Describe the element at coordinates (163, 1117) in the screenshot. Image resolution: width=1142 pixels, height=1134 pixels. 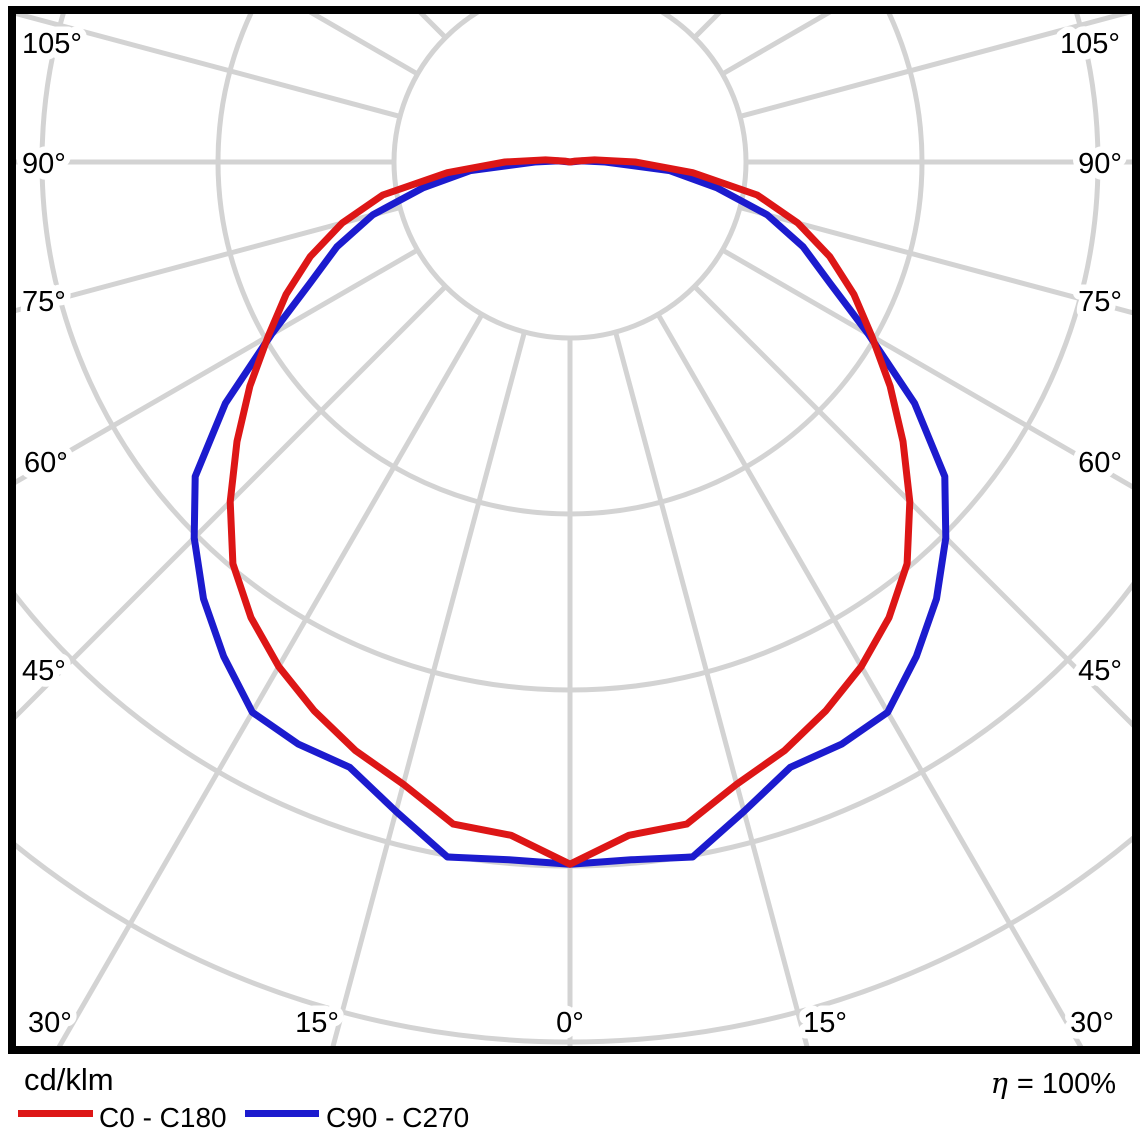
I see `legend-label-c0-c180: C0 - C180` at that location.